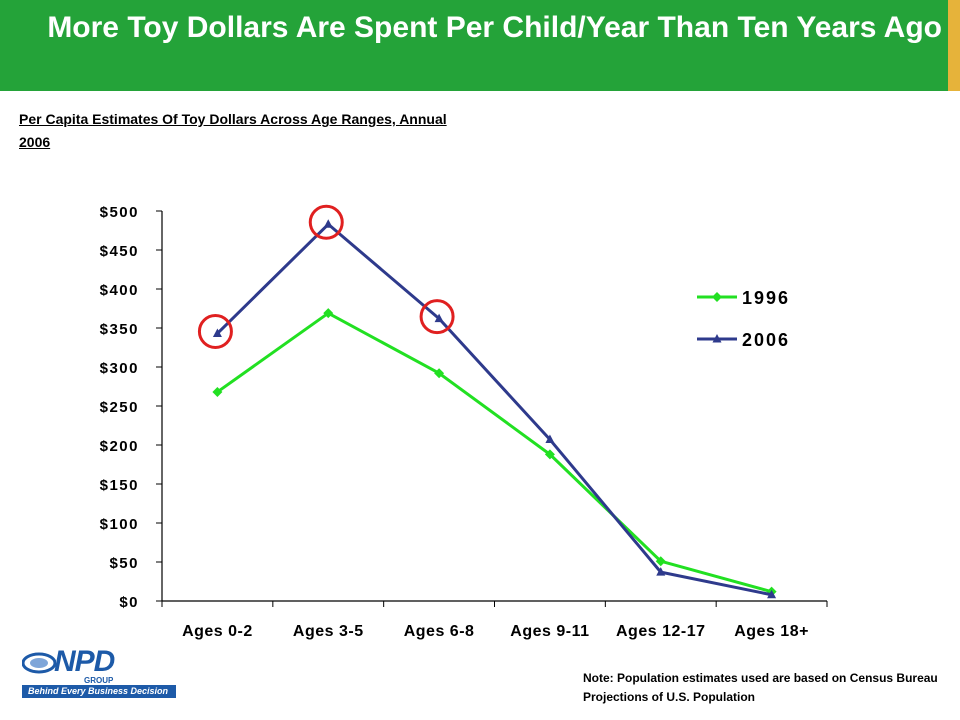  I want to click on y-tick-label: $50, so click(124, 563).